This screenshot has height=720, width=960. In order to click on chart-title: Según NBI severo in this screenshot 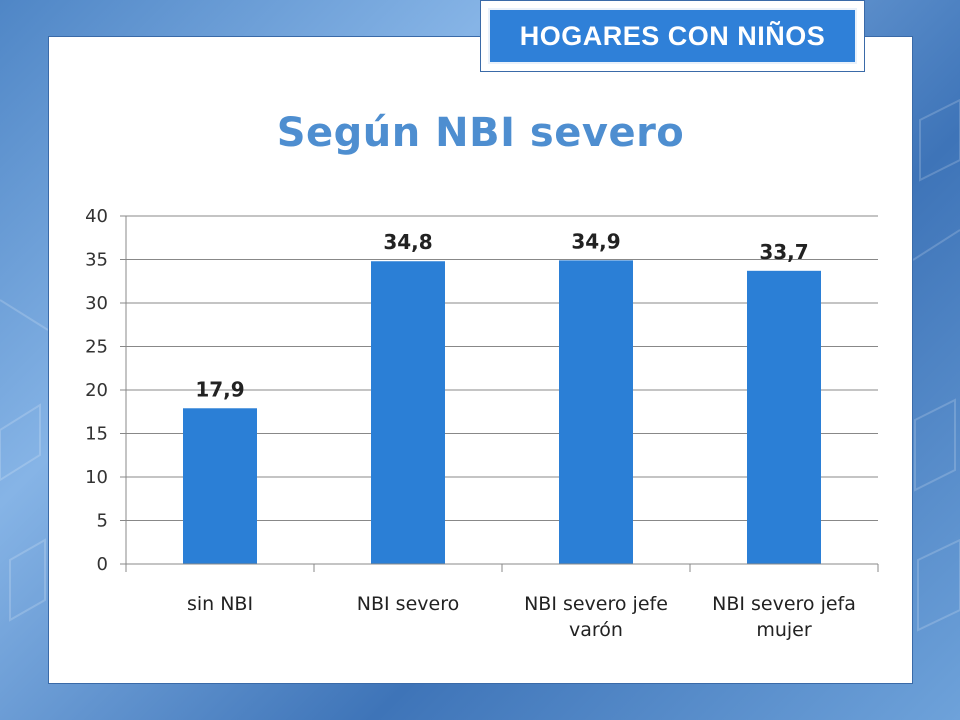, I will do `click(480, 133)`.